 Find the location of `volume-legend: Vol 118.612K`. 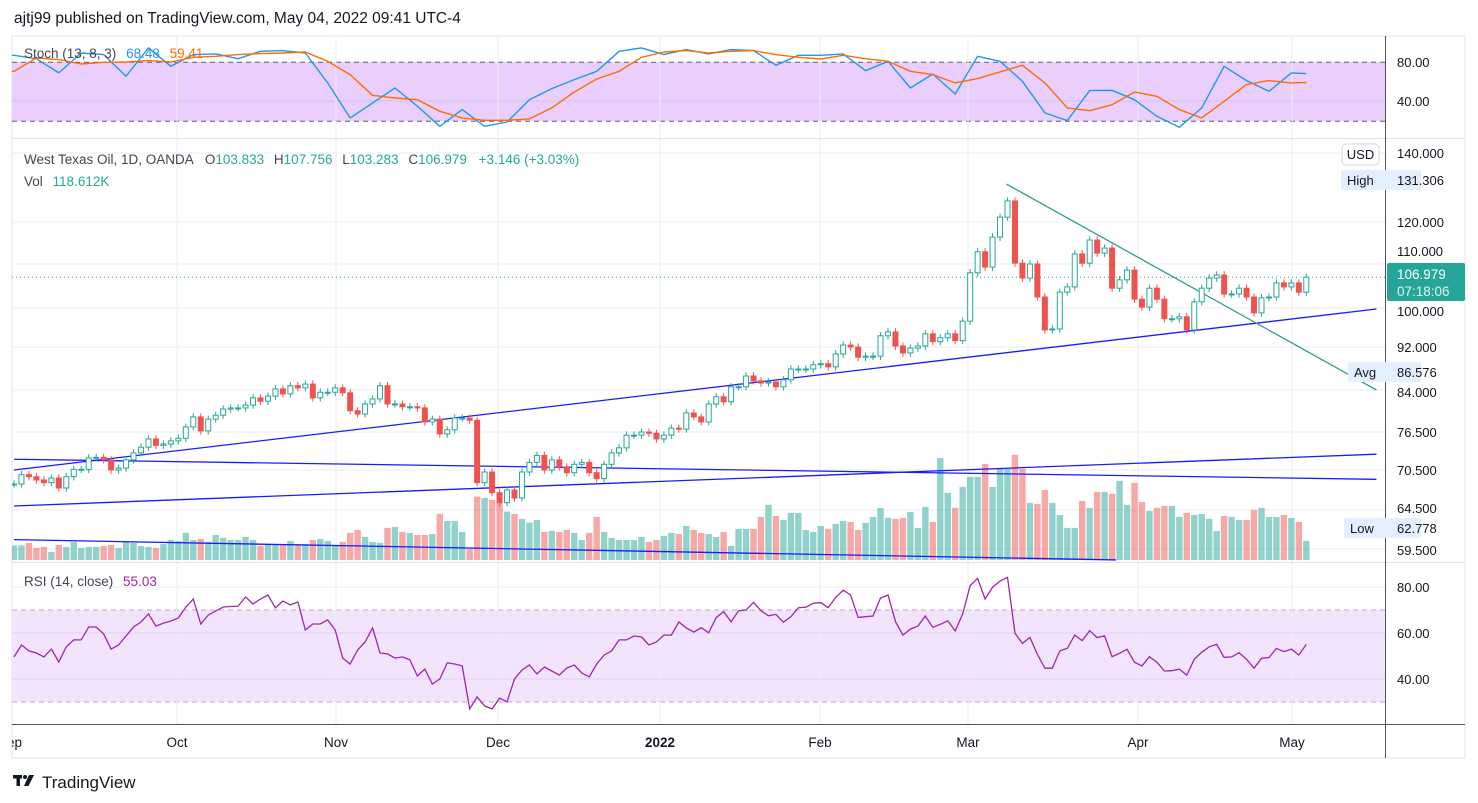

volume-legend: Vol 118.612K is located at coordinates (66, 181).